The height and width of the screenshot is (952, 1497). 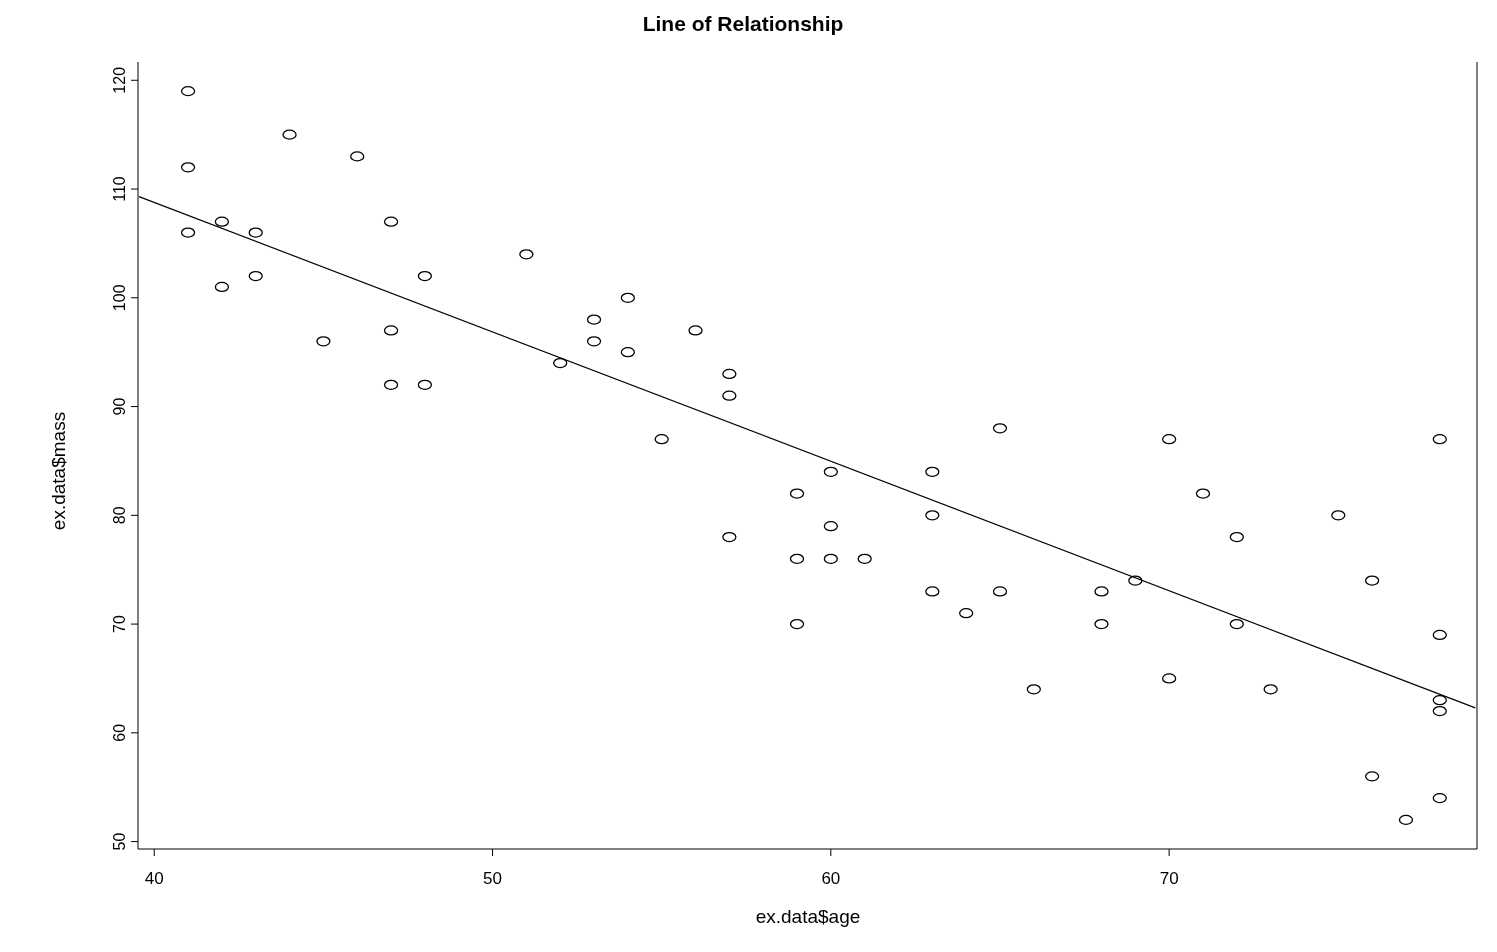 I want to click on chart-title: Line of Relationship, so click(x=743, y=24).